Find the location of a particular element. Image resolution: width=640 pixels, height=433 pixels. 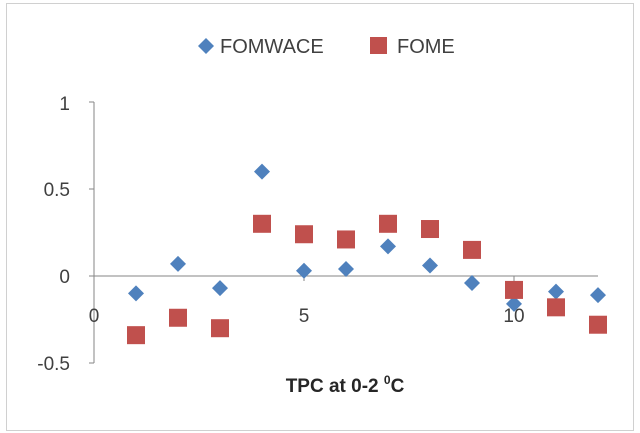

legend: FOMWACE FOME is located at coordinates (326, 47).